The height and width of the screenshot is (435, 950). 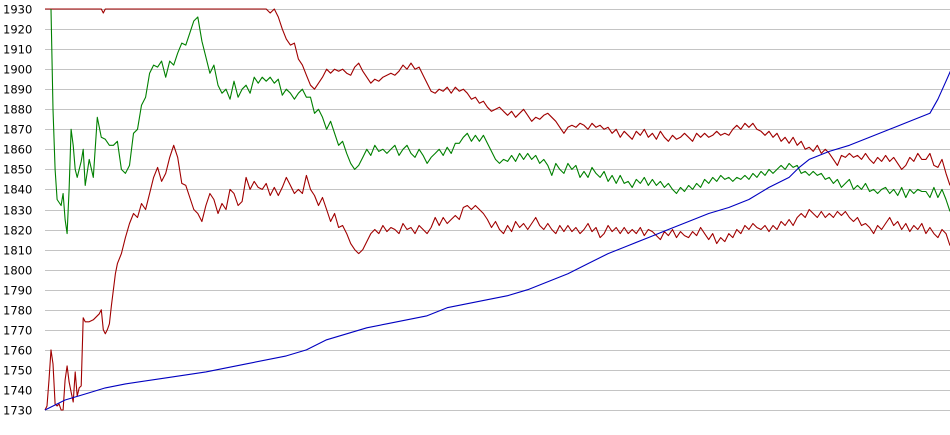 What do you see at coordinates (17, 70) in the screenshot?
I see `y-tick-label: 1900` at bounding box center [17, 70].